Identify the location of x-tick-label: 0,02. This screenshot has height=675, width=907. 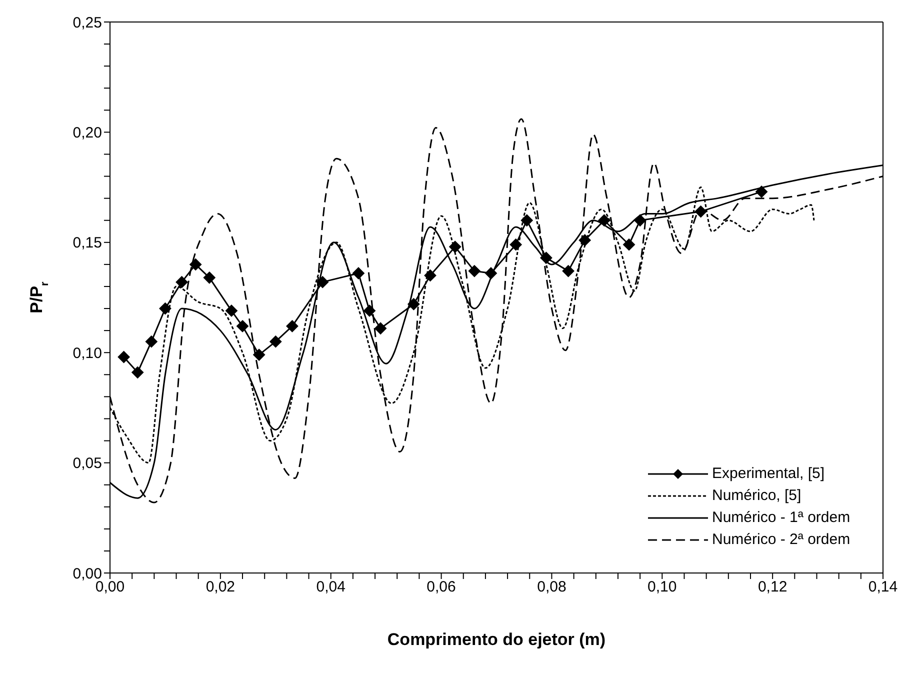
(221, 587).